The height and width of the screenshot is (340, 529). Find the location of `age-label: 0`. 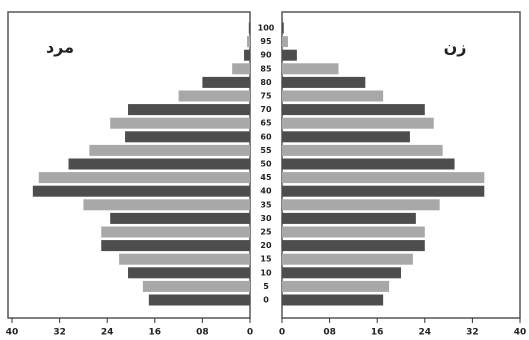

age-label: 0 is located at coordinates (266, 300).